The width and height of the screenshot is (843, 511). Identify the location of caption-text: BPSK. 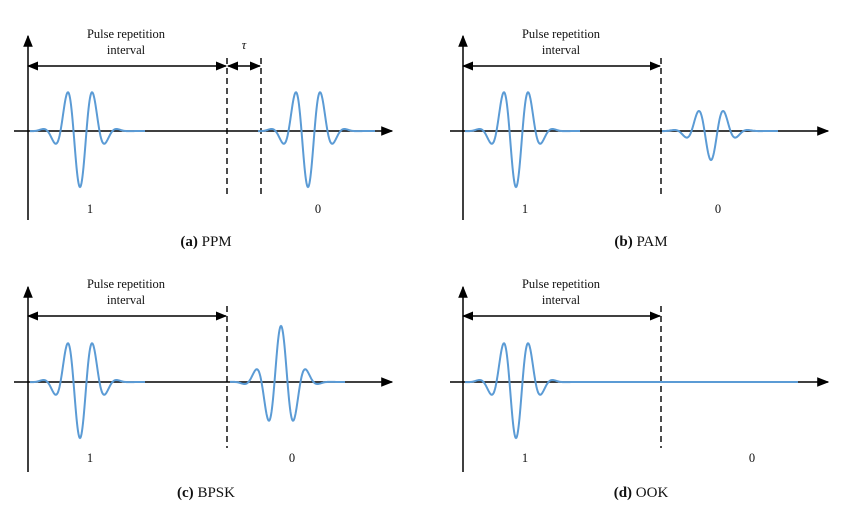
(214, 493).